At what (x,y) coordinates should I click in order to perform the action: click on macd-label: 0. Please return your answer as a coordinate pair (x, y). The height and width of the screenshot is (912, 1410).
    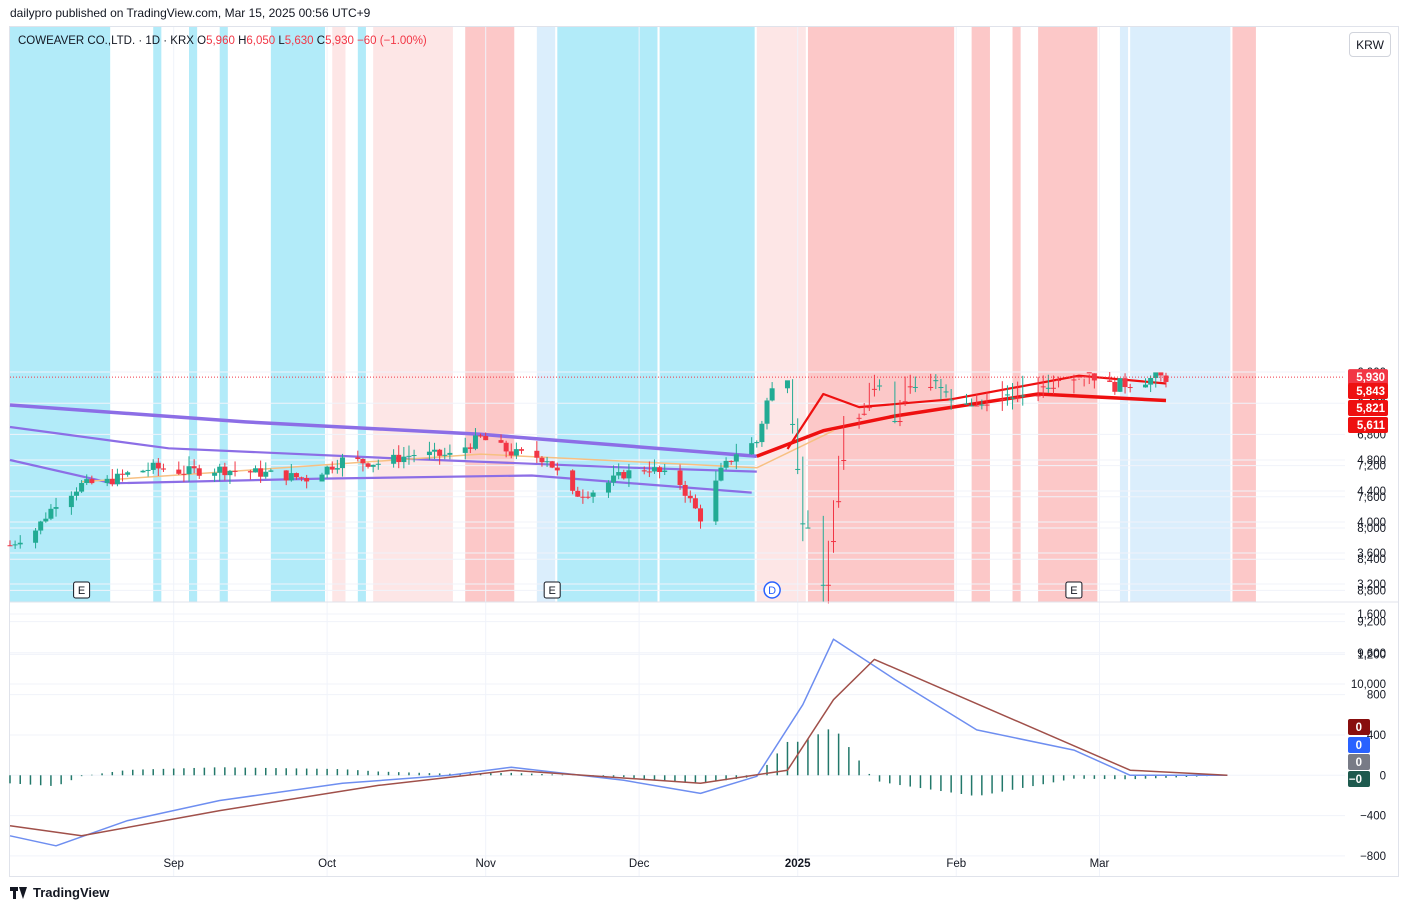
    Looking at the image, I should click on (1359, 728).